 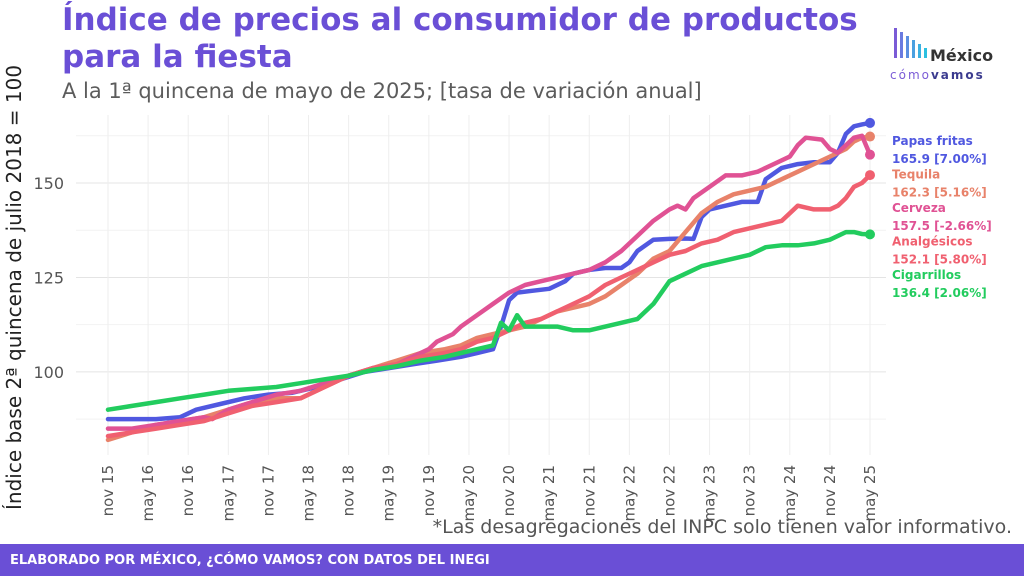 I want to click on y-tick-label: 125, so click(x=48, y=277).